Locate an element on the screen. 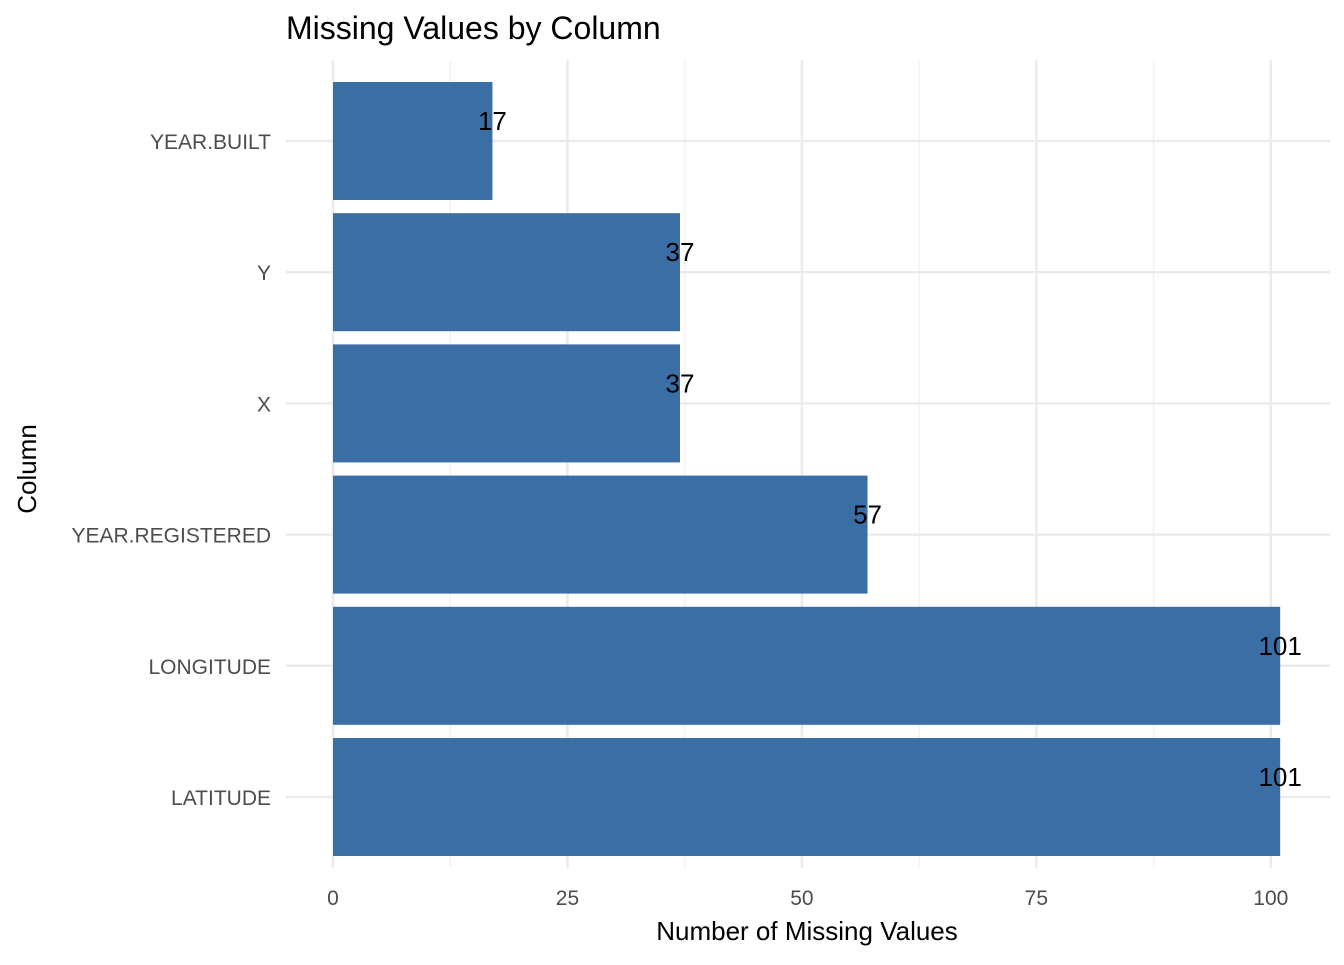  x-tick-label: 25 is located at coordinates (567, 898).